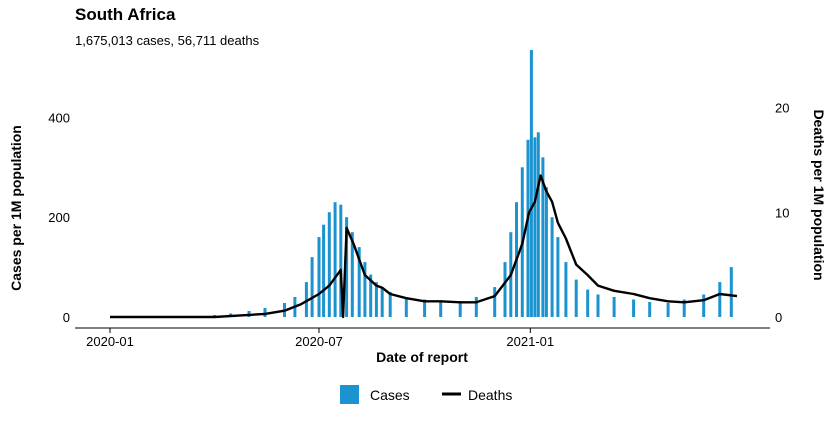 This screenshot has width=837, height=423. I want to click on x-axis-ticks: 2020-01 2020-07 2021-01, so click(320, 338).